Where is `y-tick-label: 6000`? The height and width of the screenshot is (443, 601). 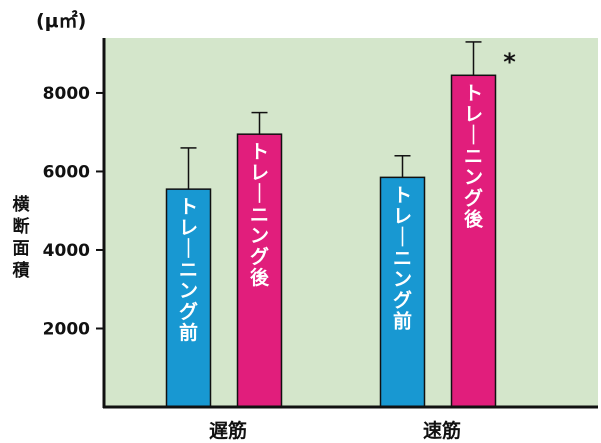
y-tick-label: 6000 is located at coordinates (66, 172).